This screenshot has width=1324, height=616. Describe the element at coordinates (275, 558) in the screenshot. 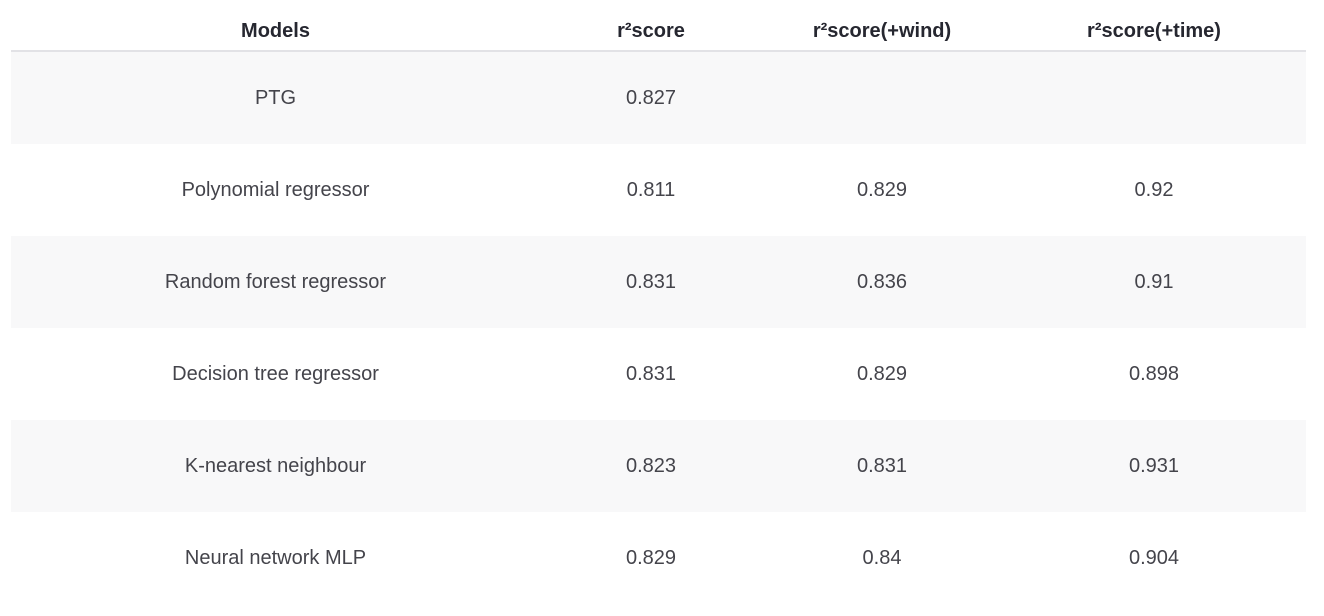

I see `model-name-cell: Neural network MLP` at that location.